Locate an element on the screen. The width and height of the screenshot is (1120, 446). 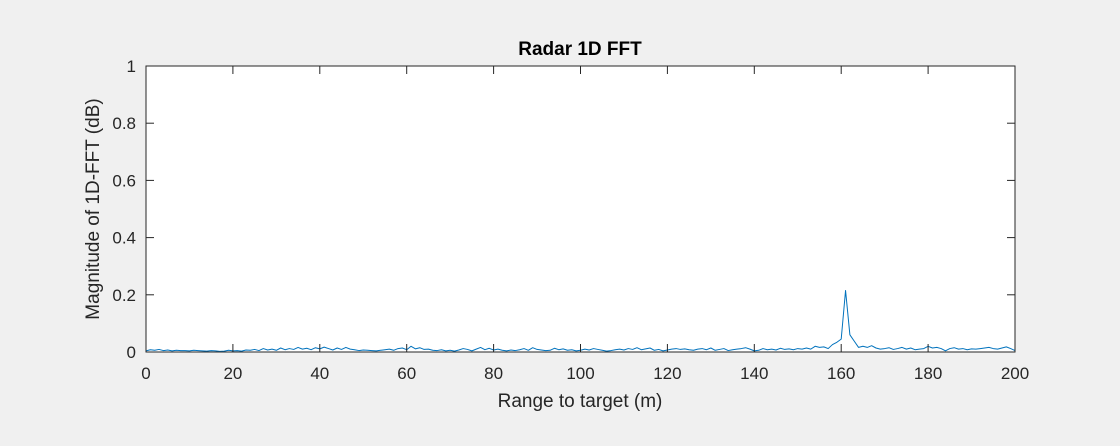
x-tick-label: 40 is located at coordinates (319, 373).